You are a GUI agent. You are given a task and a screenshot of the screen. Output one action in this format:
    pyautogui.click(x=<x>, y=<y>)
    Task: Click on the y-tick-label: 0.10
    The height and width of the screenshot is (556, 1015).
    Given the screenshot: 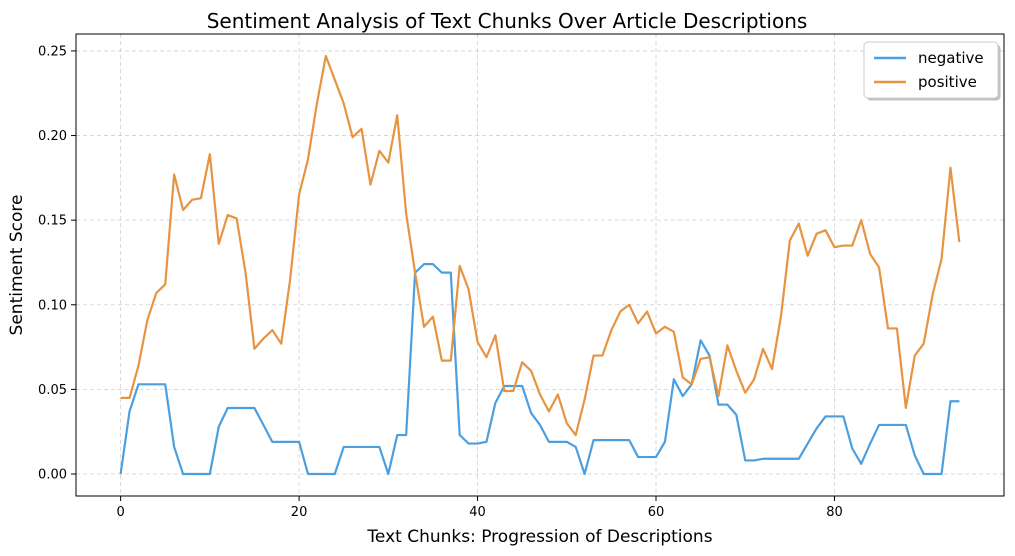 What is the action you would take?
    pyautogui.click(x=52, y=305)
    